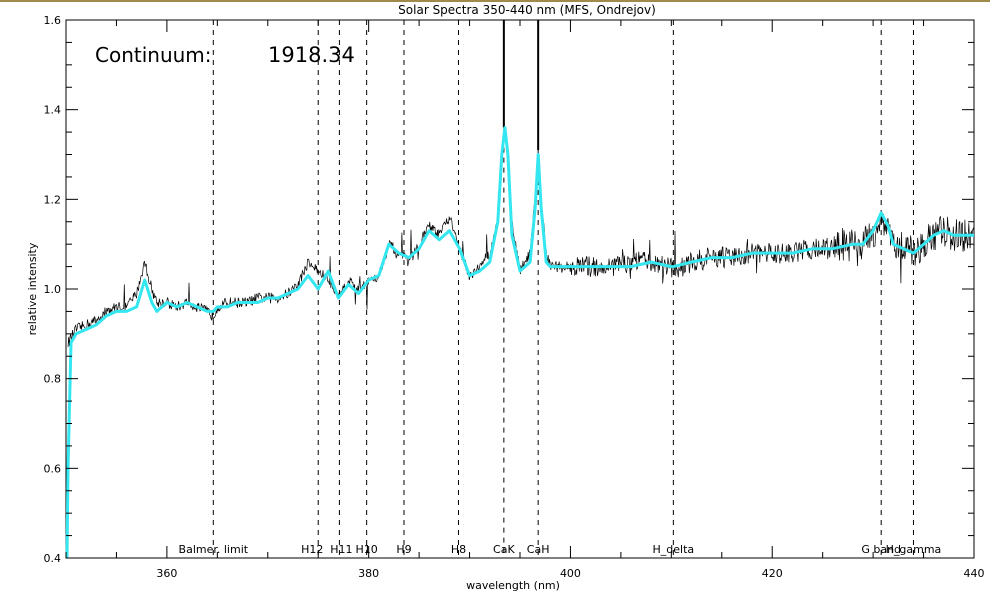 Image resolution: width=990 pixels, height=596 pixels. What do you see at coordinates (153, 55) in the screenshot?
I see `continuum-label: Continuum:` at bounding box center [153, 55].